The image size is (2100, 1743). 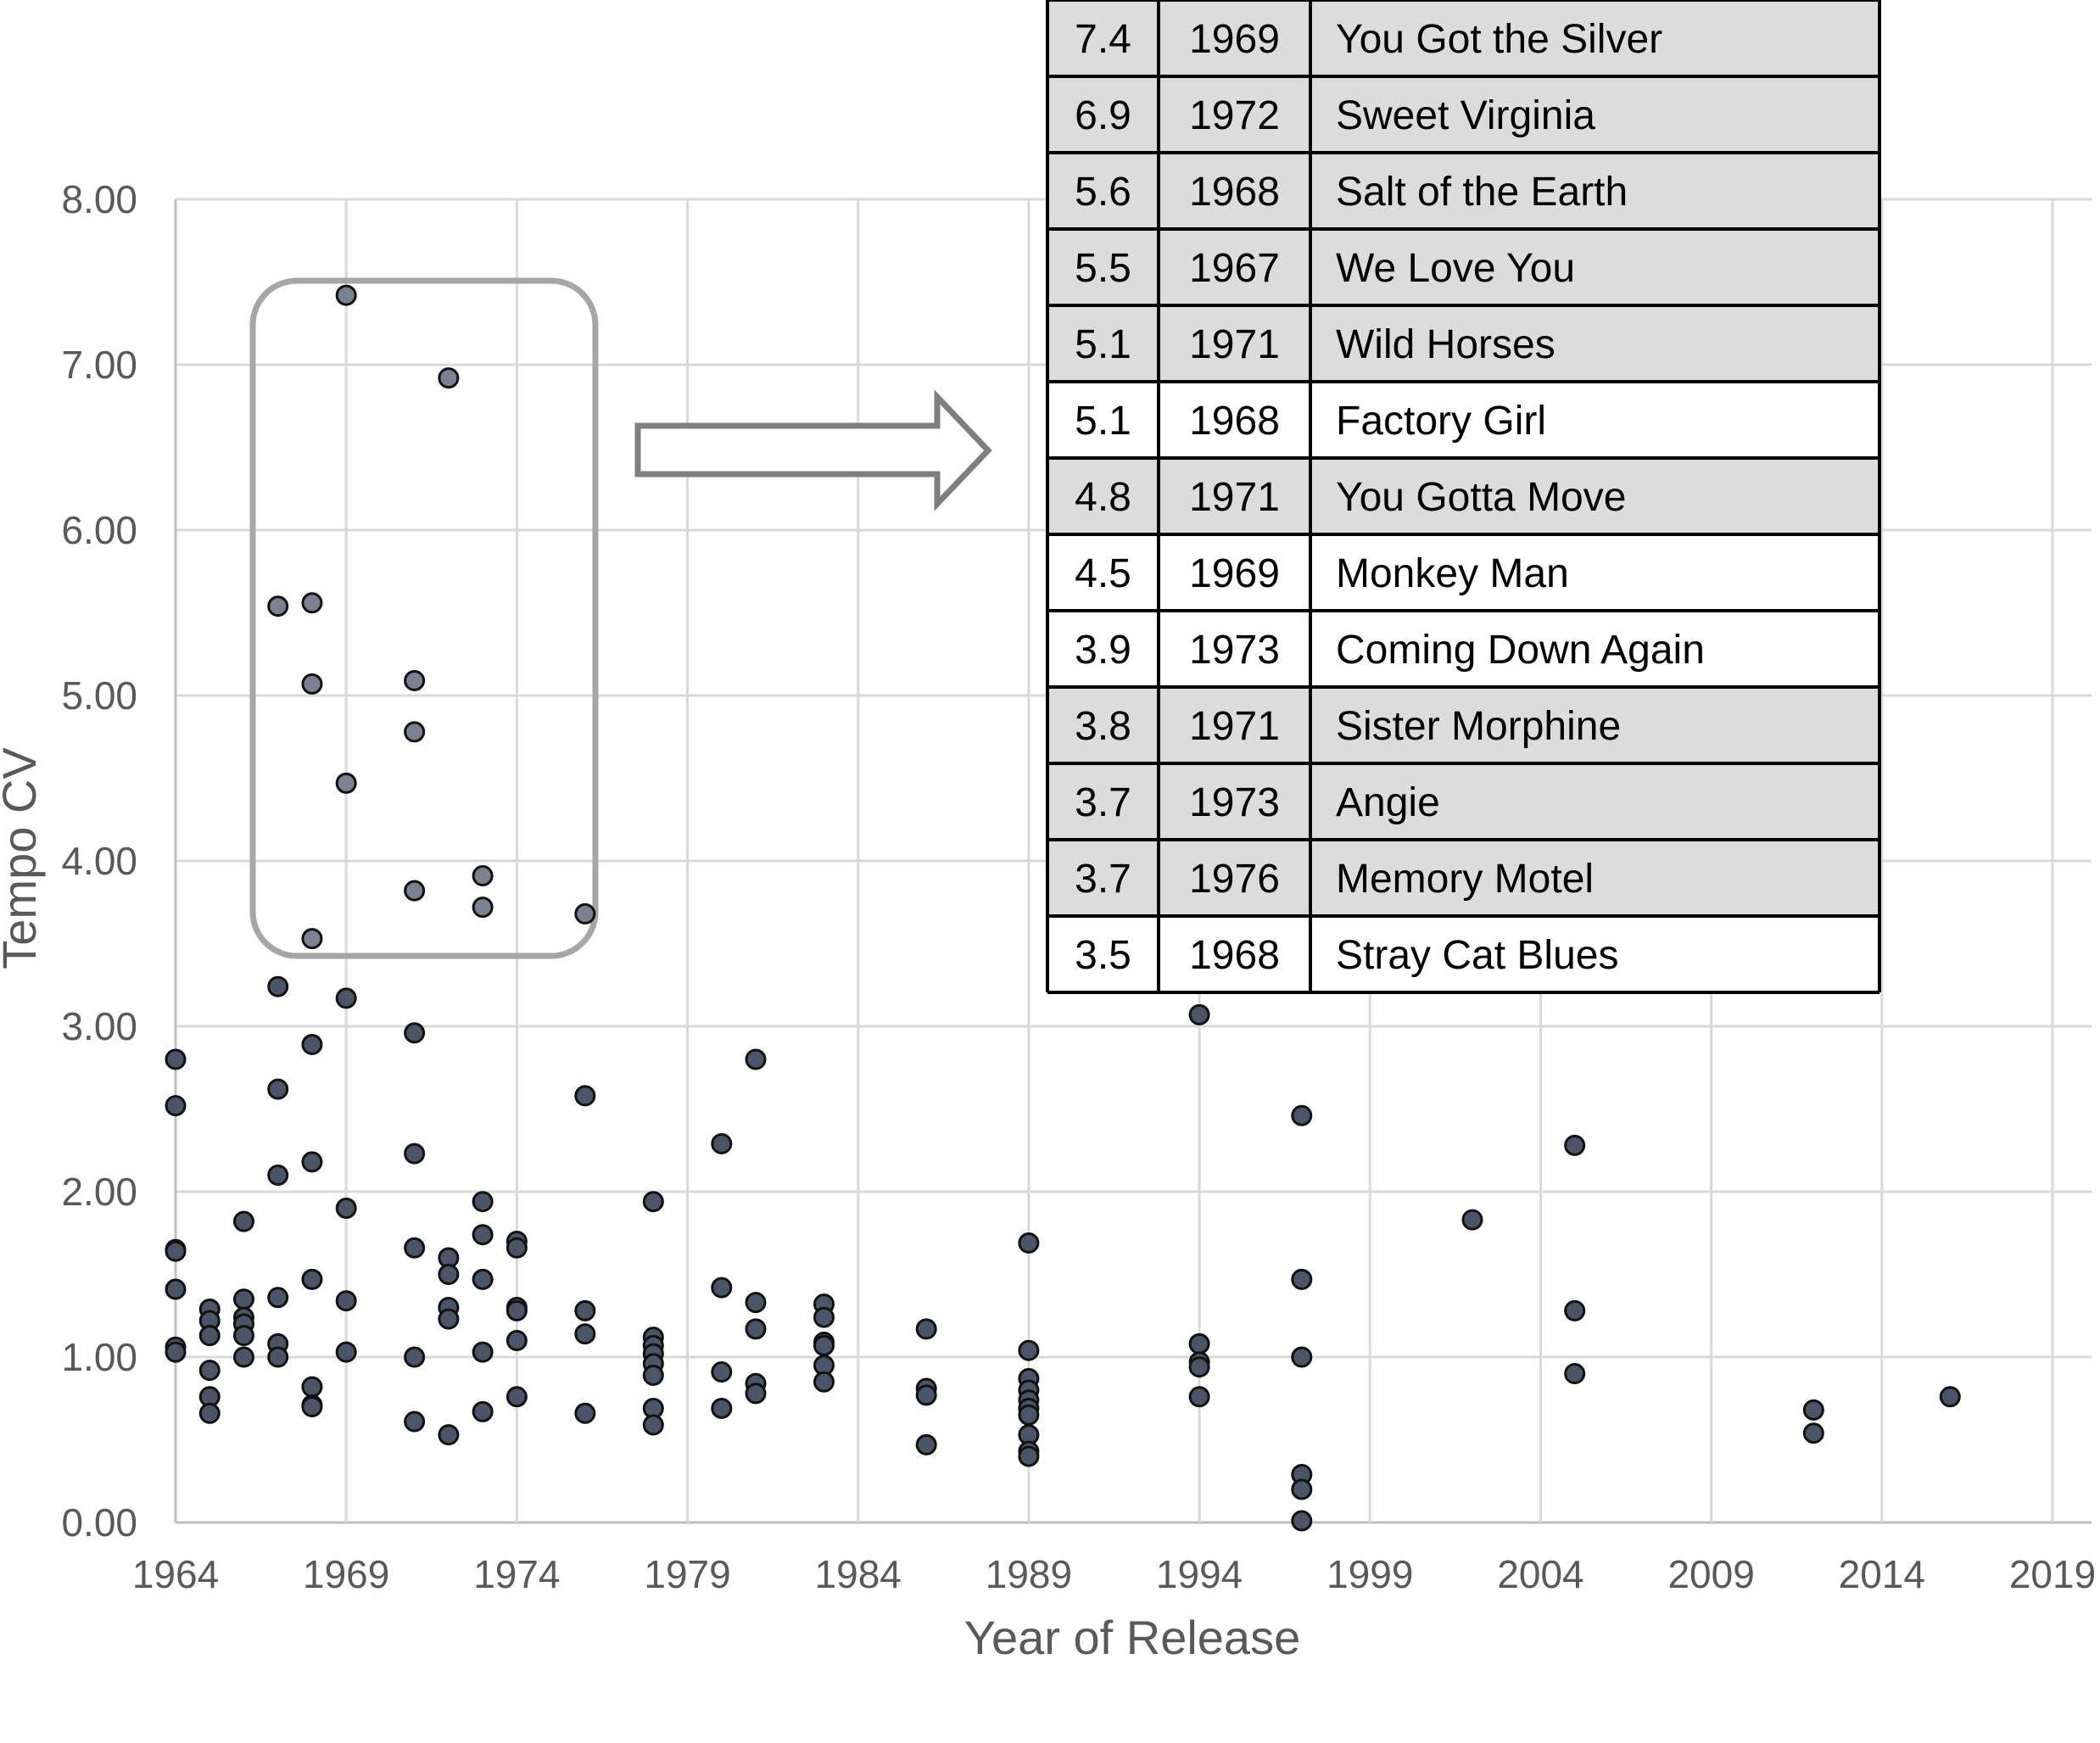 What do you see at coordinates (1441, 421) in the screenshot?
I see `table-cell-title: Factory Girl` at bounding box center [1441, 421].